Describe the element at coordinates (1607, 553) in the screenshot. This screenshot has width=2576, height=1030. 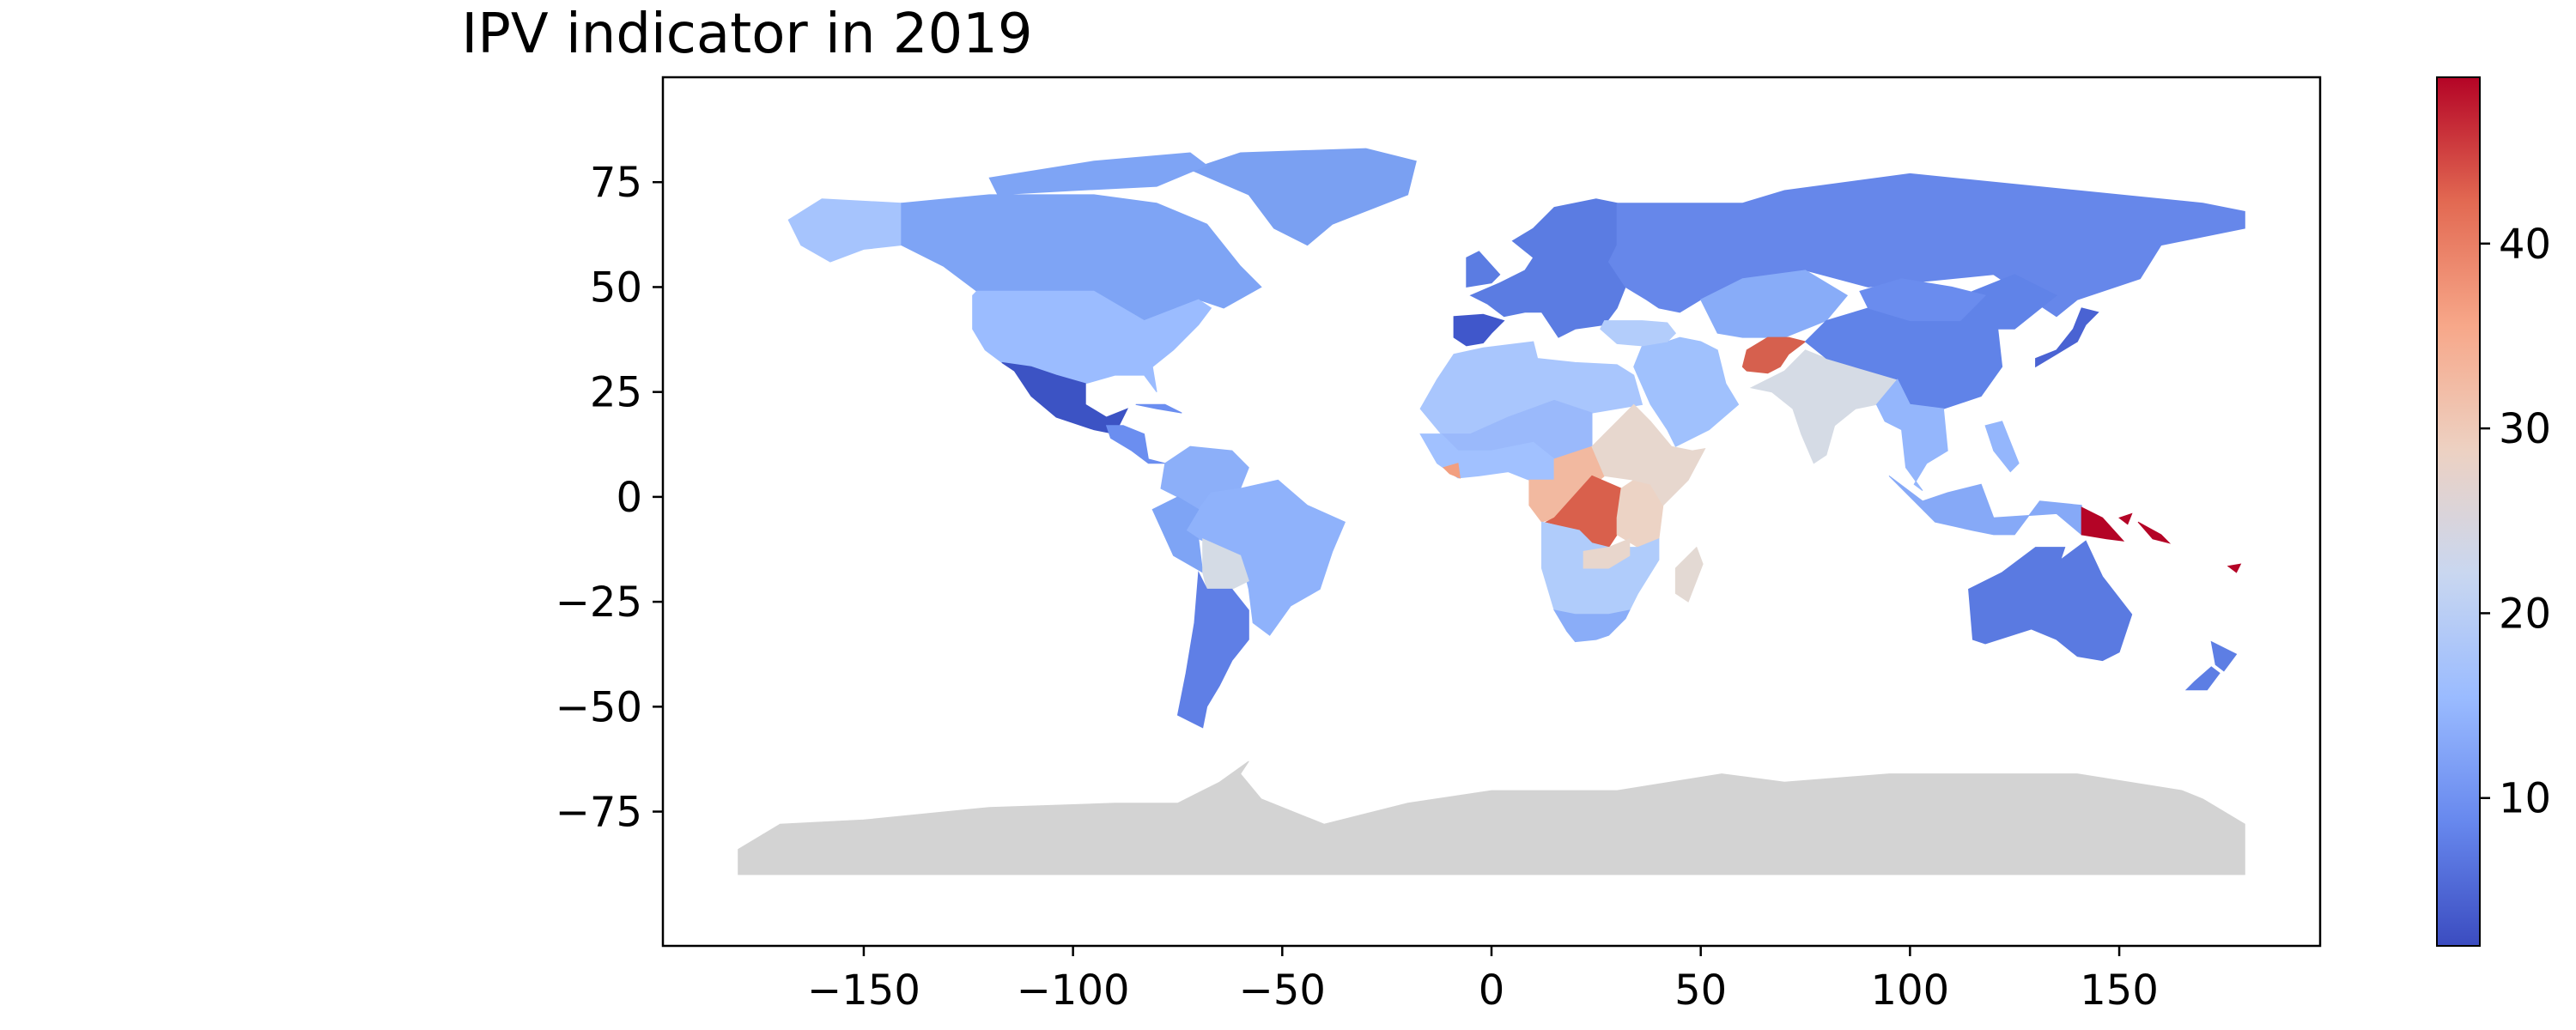
I see `region-zambia` at that location.